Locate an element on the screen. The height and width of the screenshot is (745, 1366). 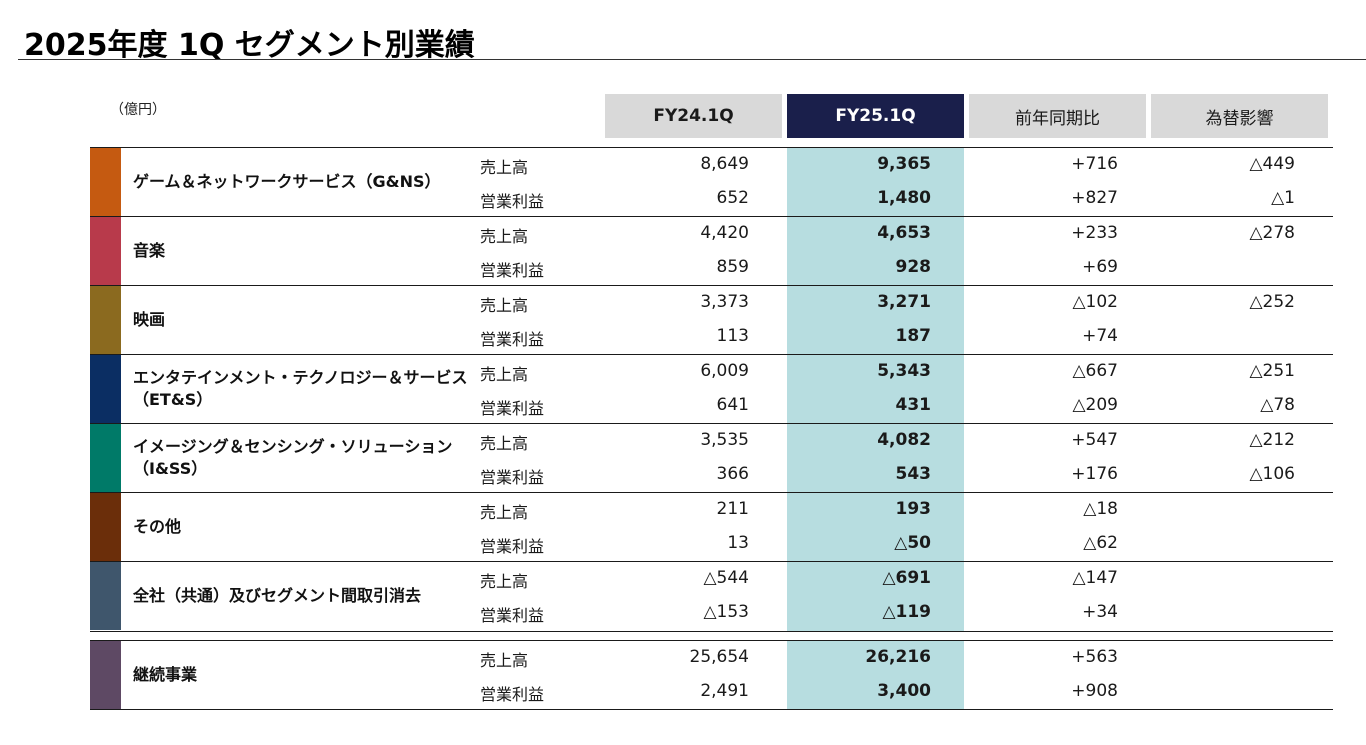
value-op-yoy: +176 is located at coordinates (1094, 474).